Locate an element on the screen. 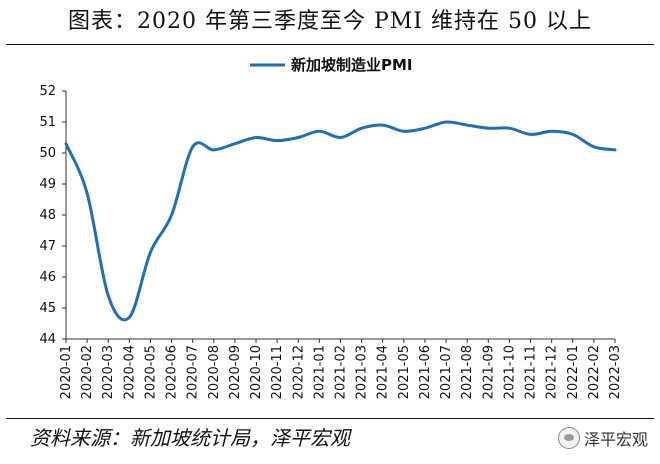 Image resolution: width=660 pixels, height=464 pixels. x-tick-label: 2021-01 is located at coordinates (319, 372).